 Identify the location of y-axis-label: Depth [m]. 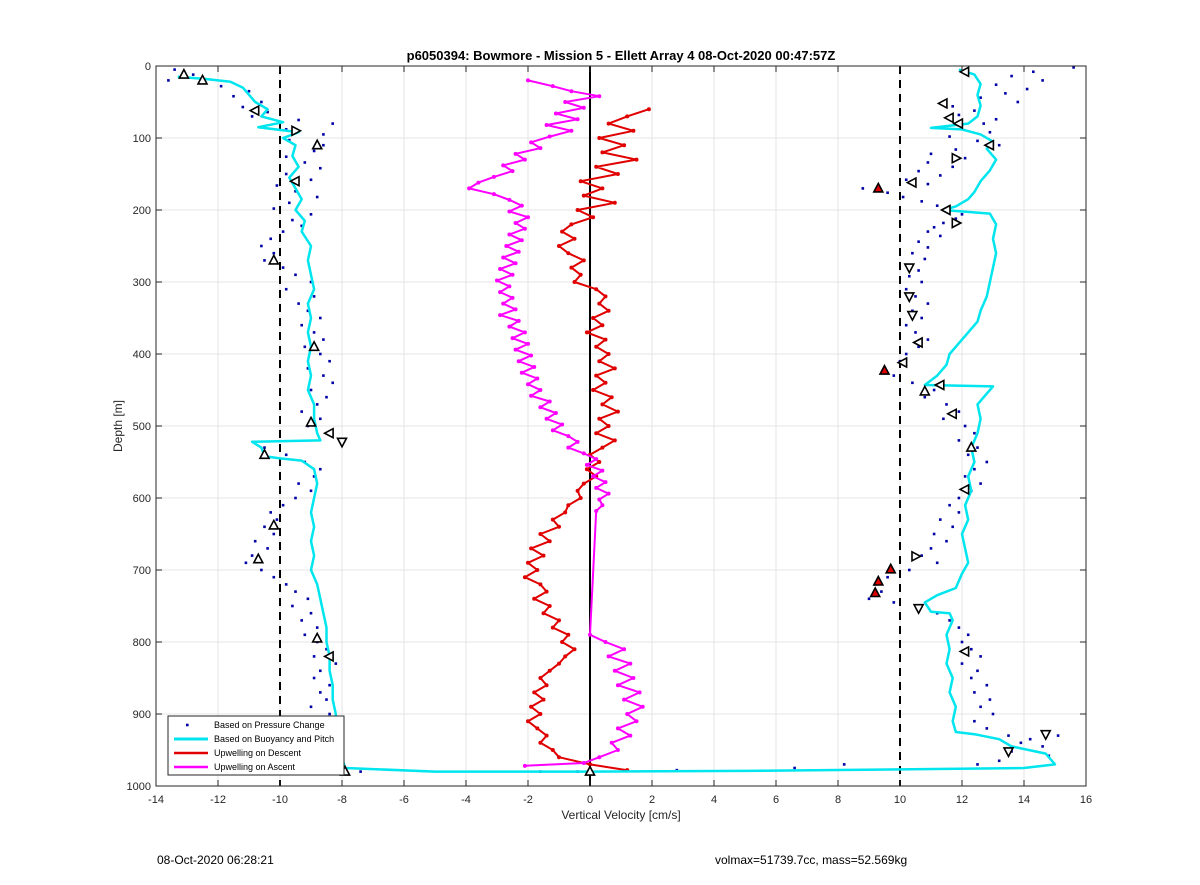
(118, 426).